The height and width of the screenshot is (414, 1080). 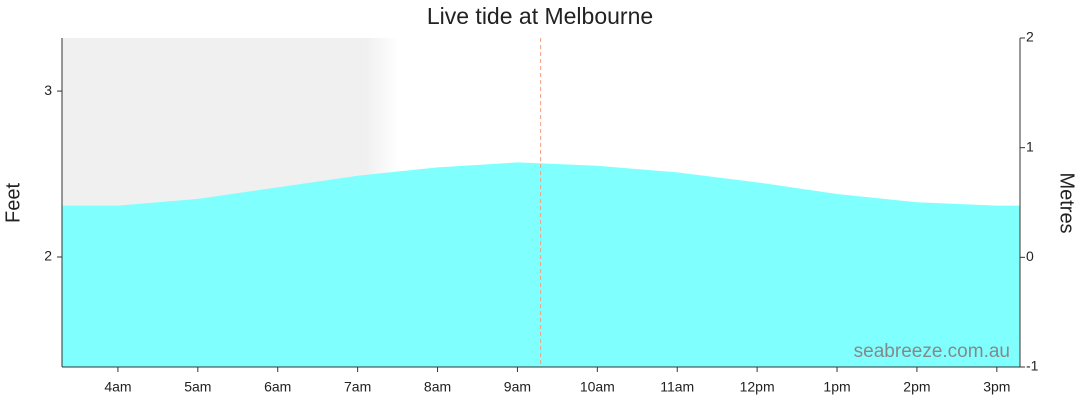 I want to click on y-tick-label: 2, so click(x=48, y=256).